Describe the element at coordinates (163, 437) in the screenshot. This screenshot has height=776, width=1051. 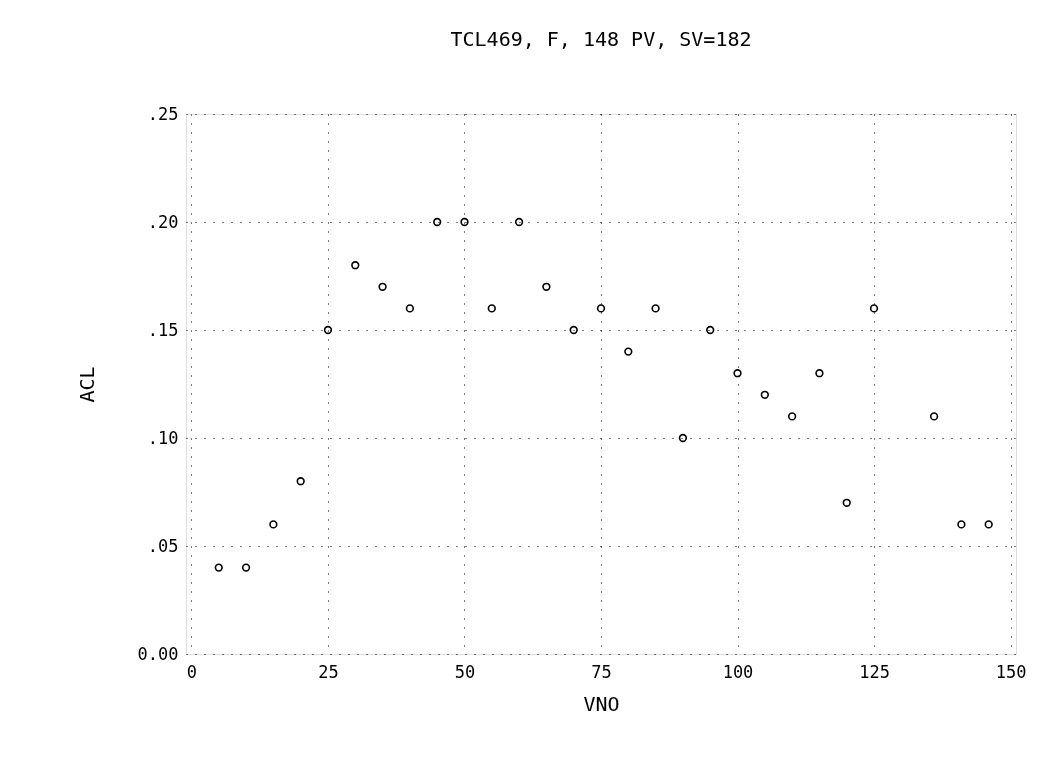
I see `y-tick-label: .10` at that location.